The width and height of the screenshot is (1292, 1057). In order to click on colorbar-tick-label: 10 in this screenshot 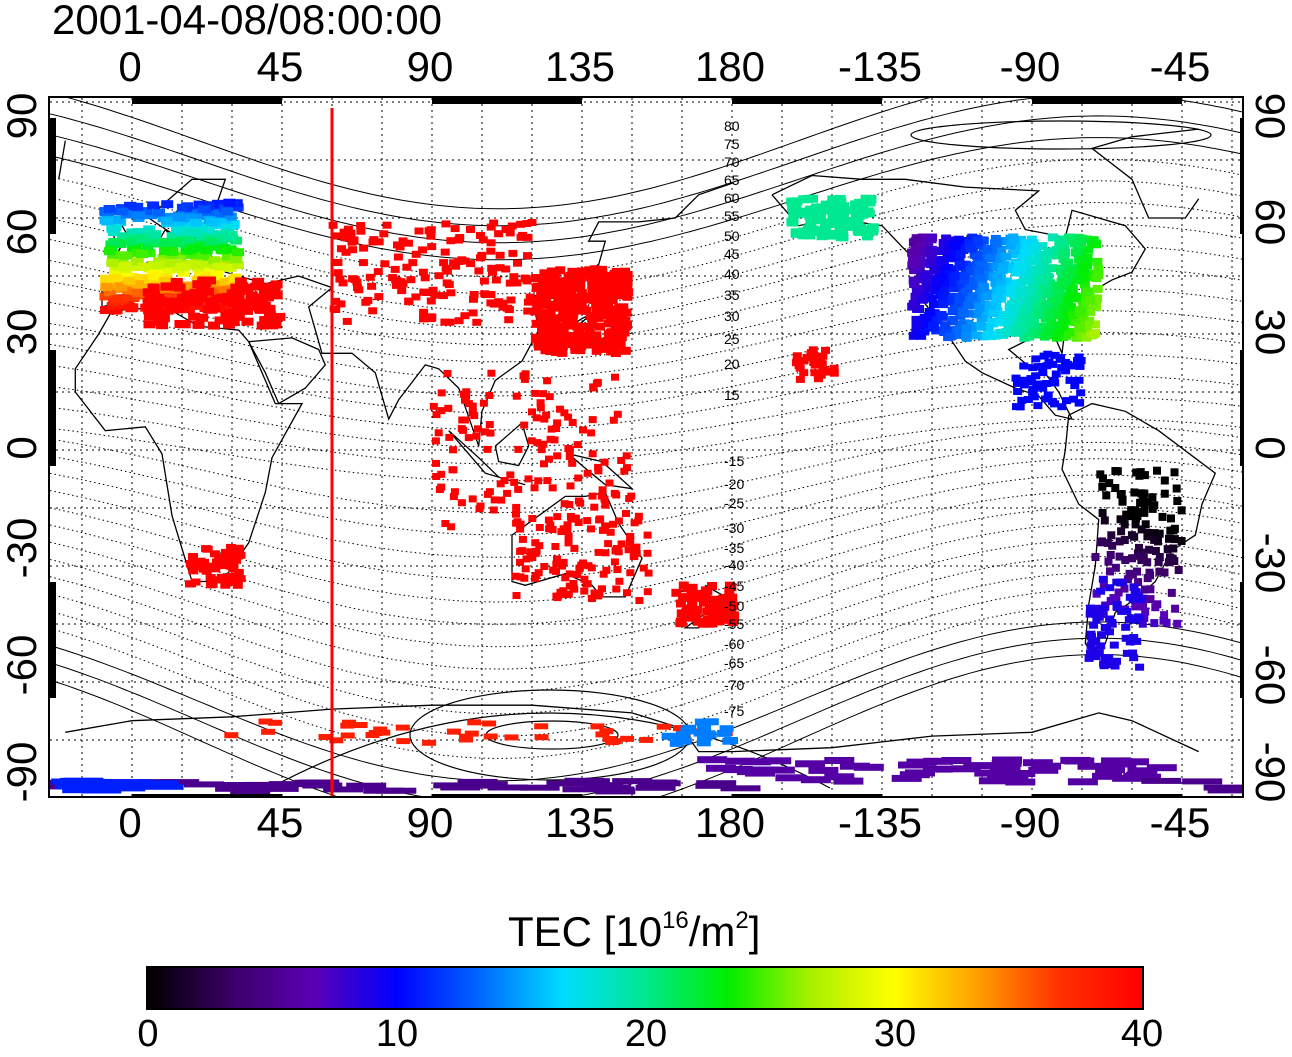, I will do `click(397, 1034)`.